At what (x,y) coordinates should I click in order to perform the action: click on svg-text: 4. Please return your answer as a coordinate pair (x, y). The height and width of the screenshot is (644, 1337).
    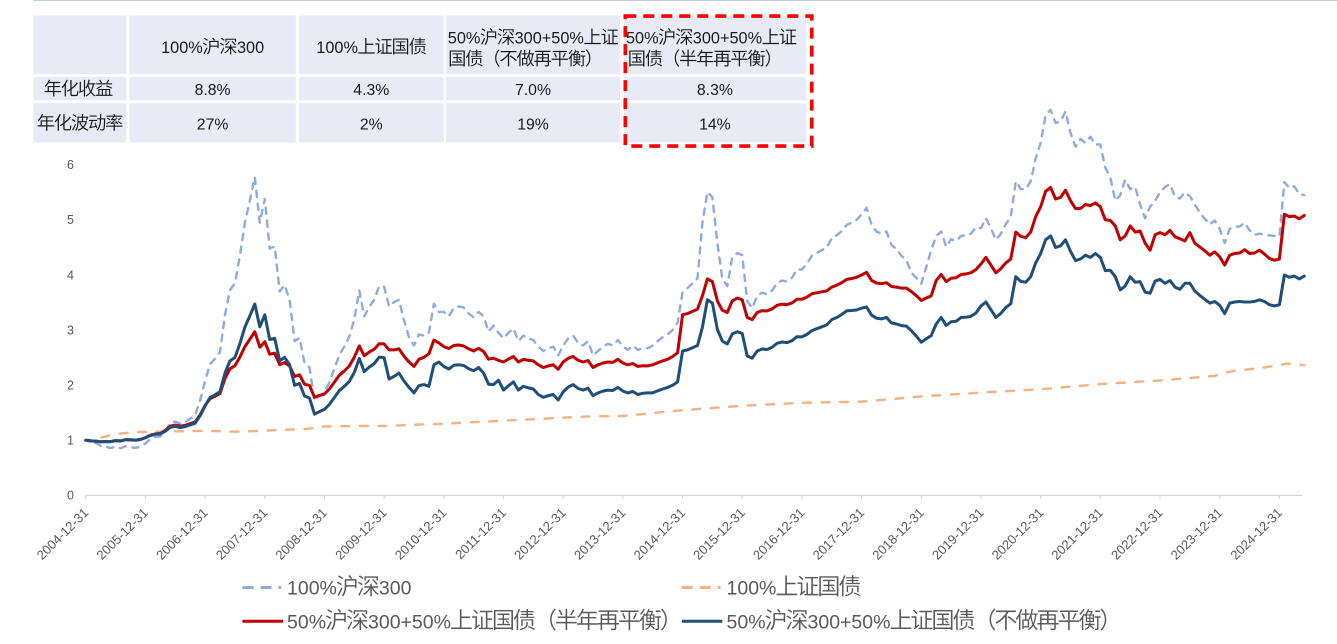
    Looking at the image, I should click on (70, 275).